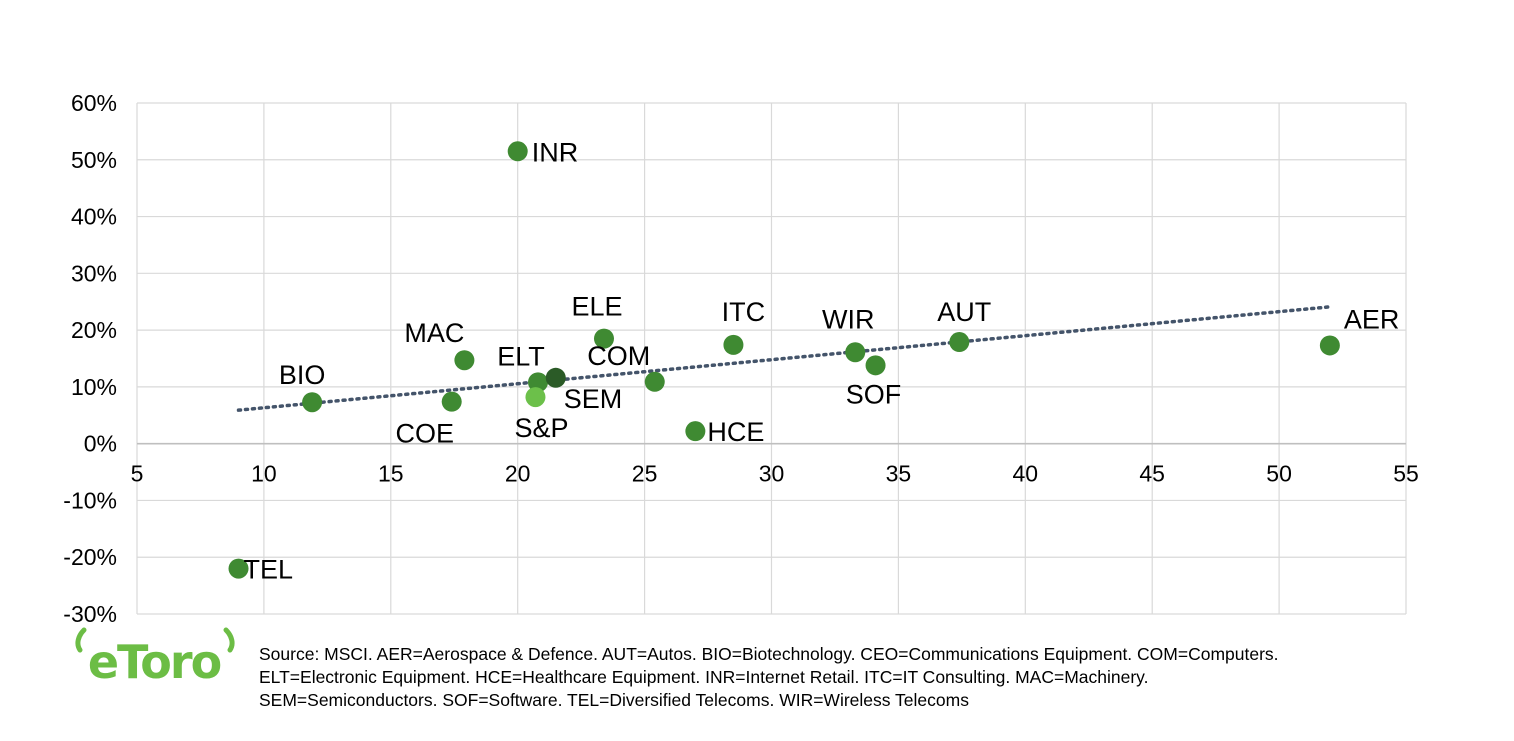 This screenshot has width=1514, height=741. I want to click on y-tick-label: -20%, so click(90, 557).